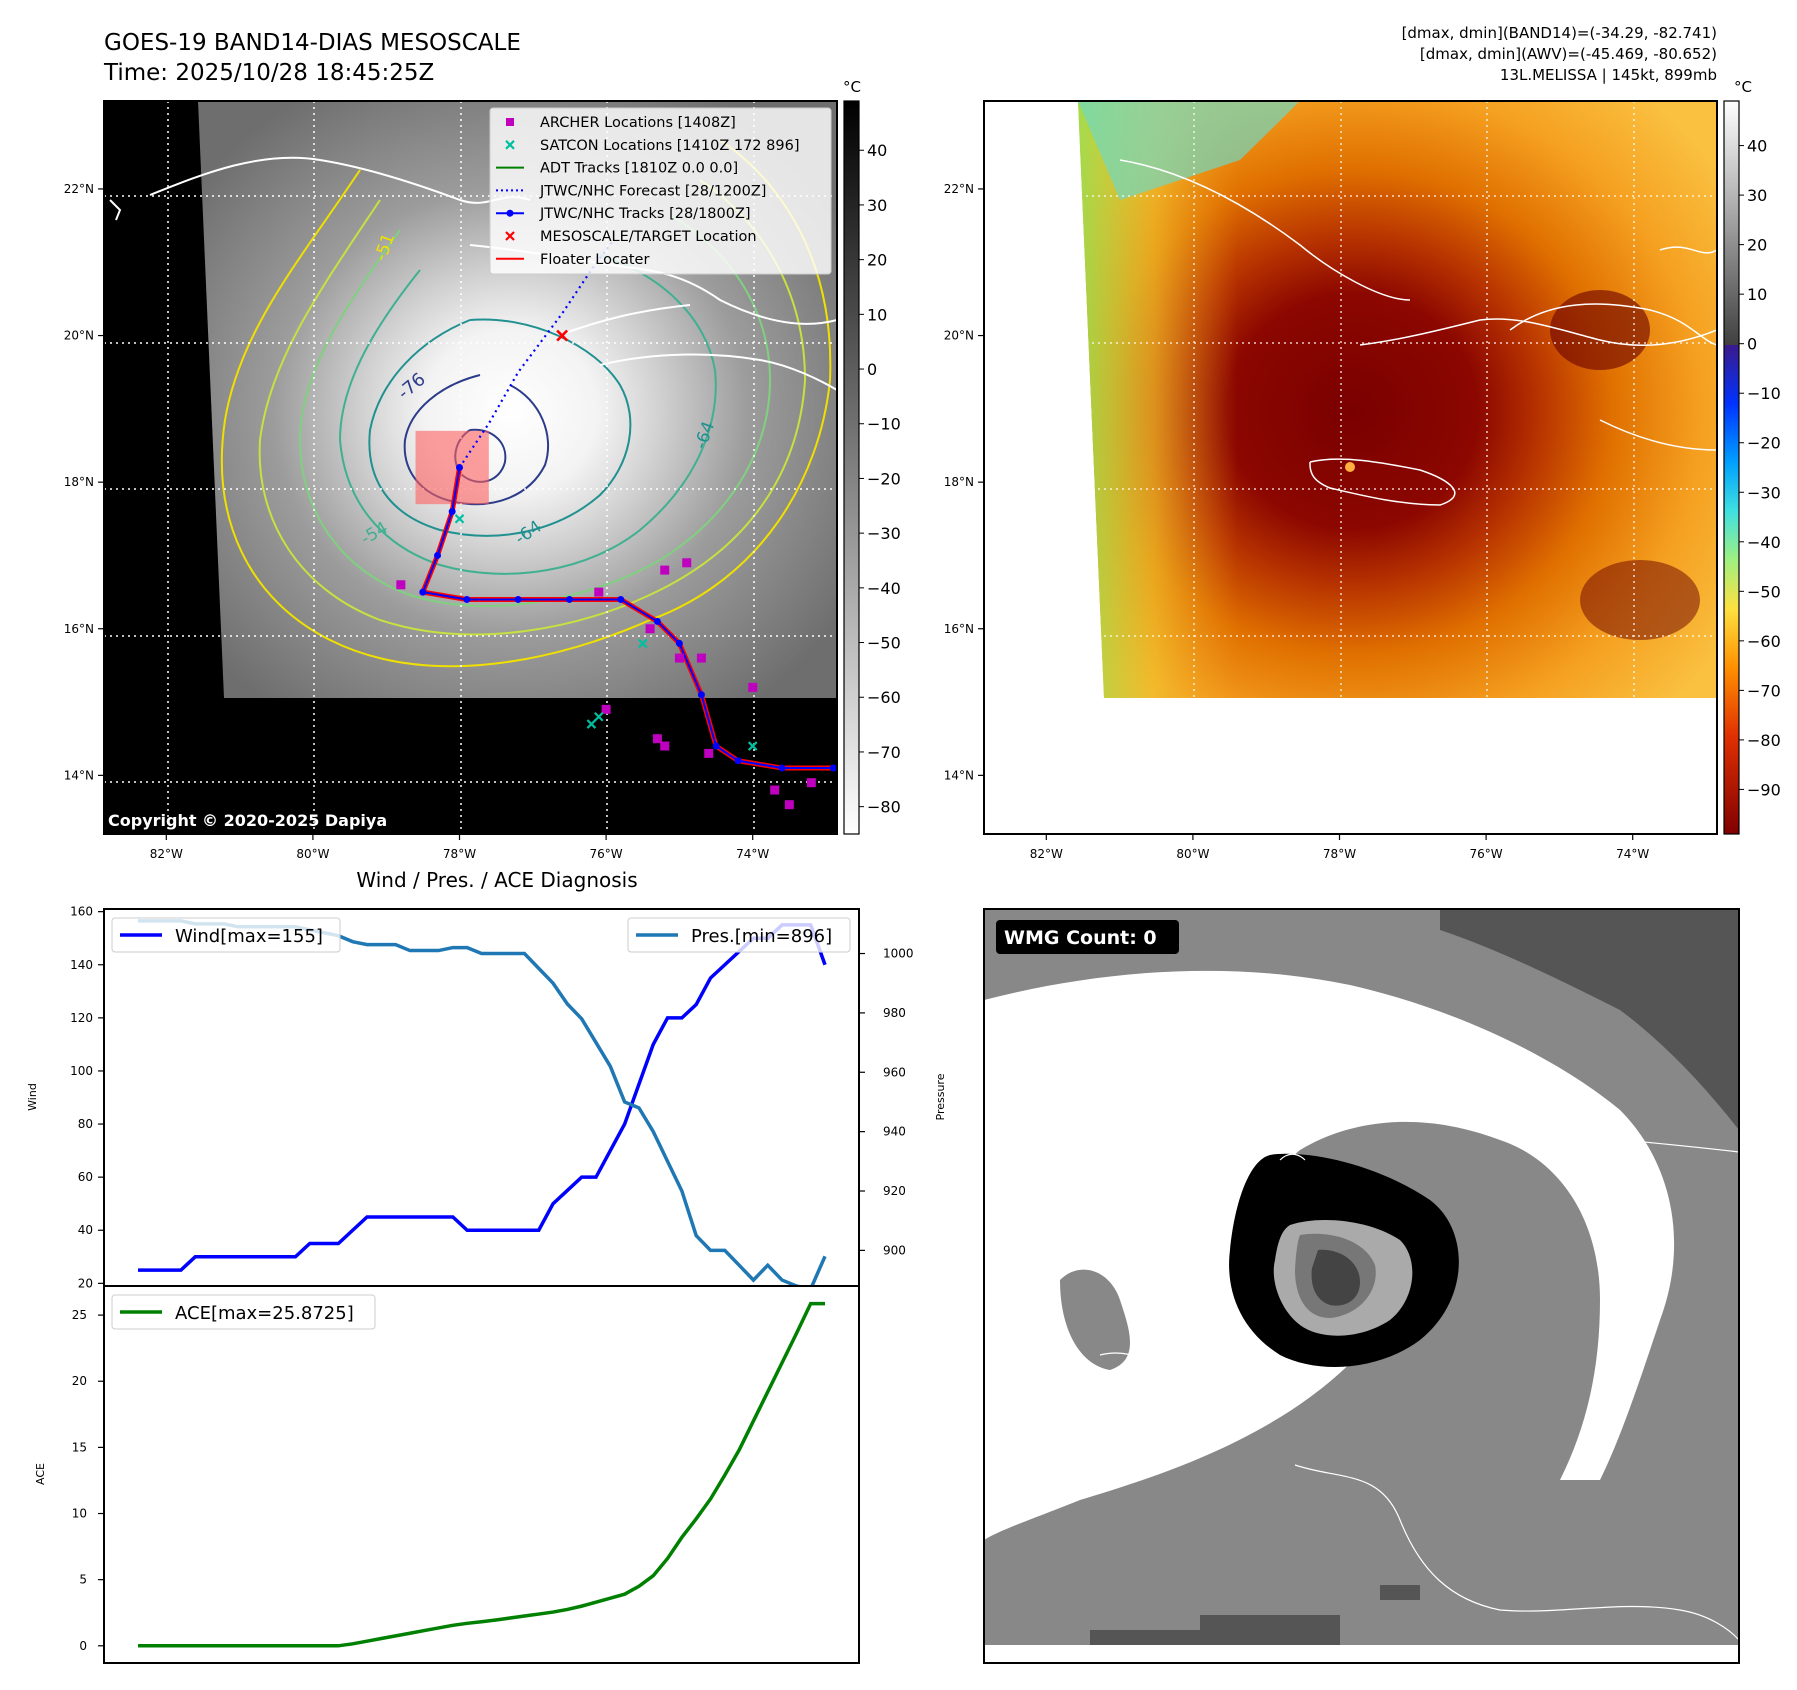 The width and height of the screenshot is (1797, 1690). What do you see at coordinates (79, 629) in the screenshot?
I see `ir-y-tick-label: 16°N` at bounding box center [79, 629].